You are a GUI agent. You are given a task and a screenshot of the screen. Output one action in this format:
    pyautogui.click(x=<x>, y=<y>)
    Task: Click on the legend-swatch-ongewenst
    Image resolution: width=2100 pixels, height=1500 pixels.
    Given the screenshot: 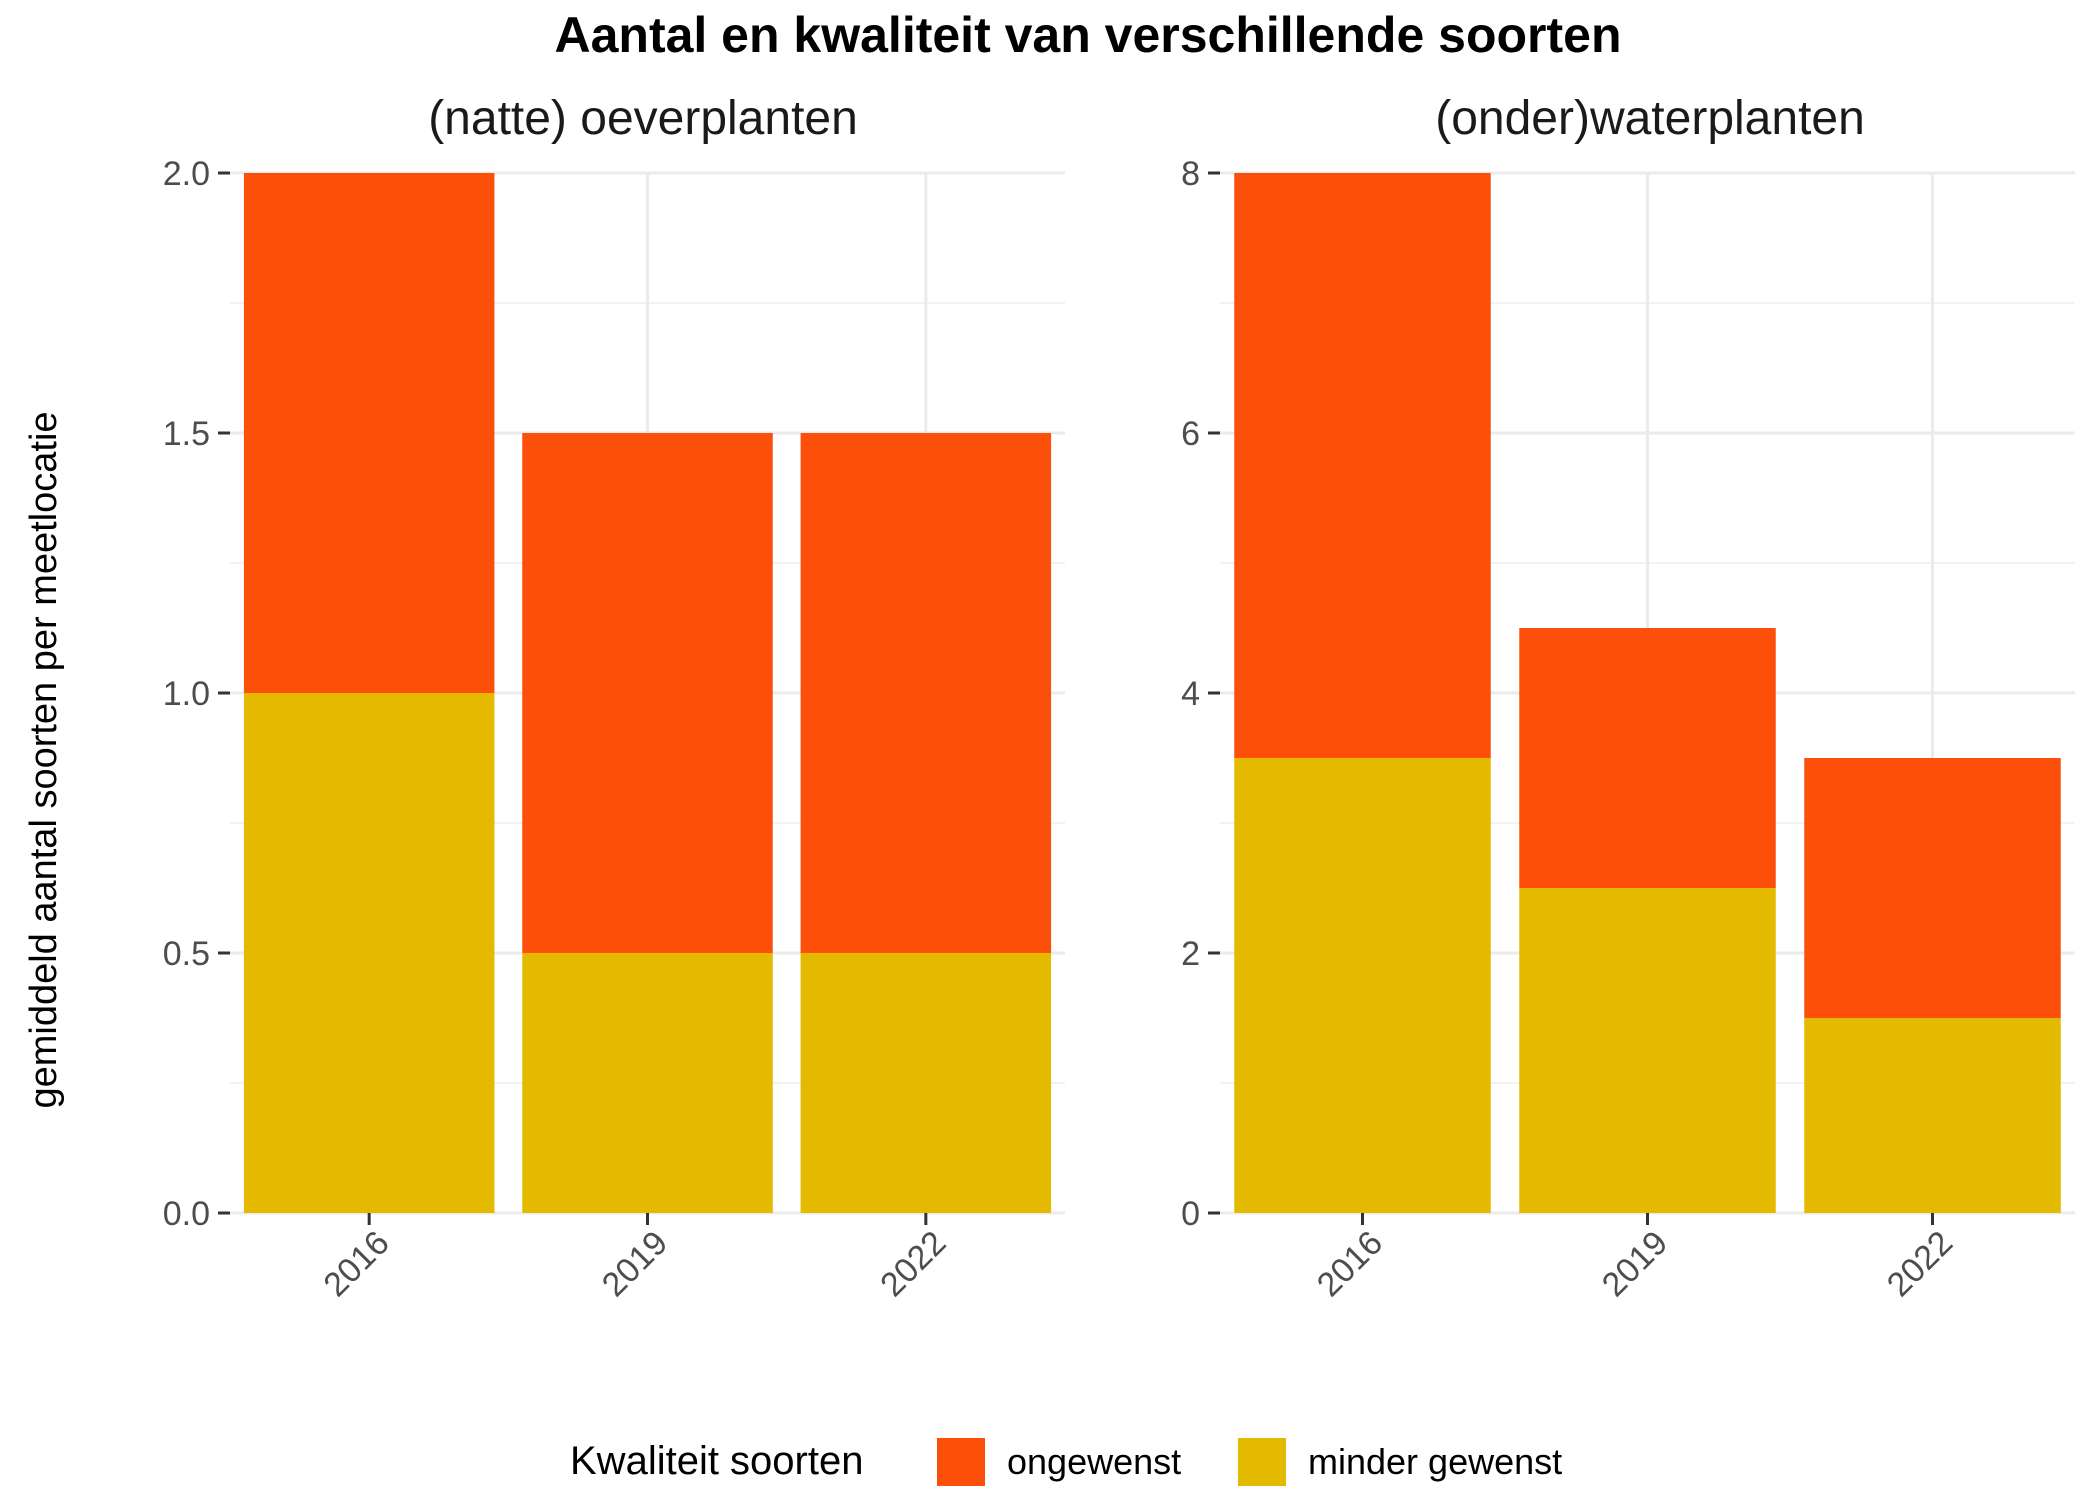 What is the action you would take?
    pyautogui.click(x=961, y=1462)
    